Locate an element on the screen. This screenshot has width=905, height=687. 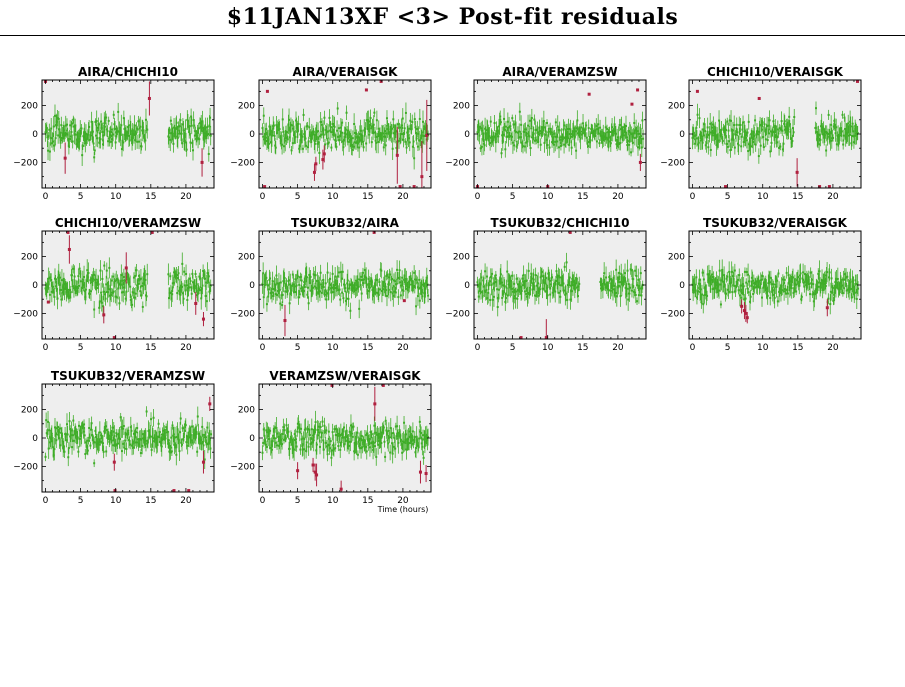
flagged-point is located at coordinates (759, 98).